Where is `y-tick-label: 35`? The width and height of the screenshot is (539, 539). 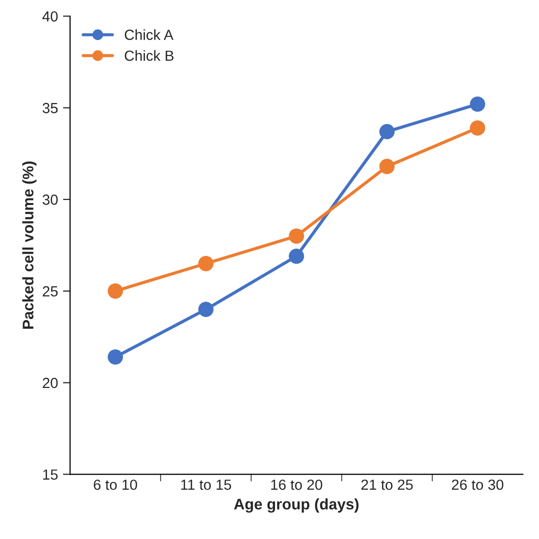 y-tick-label: 35 is located at coordinates (50, 108).